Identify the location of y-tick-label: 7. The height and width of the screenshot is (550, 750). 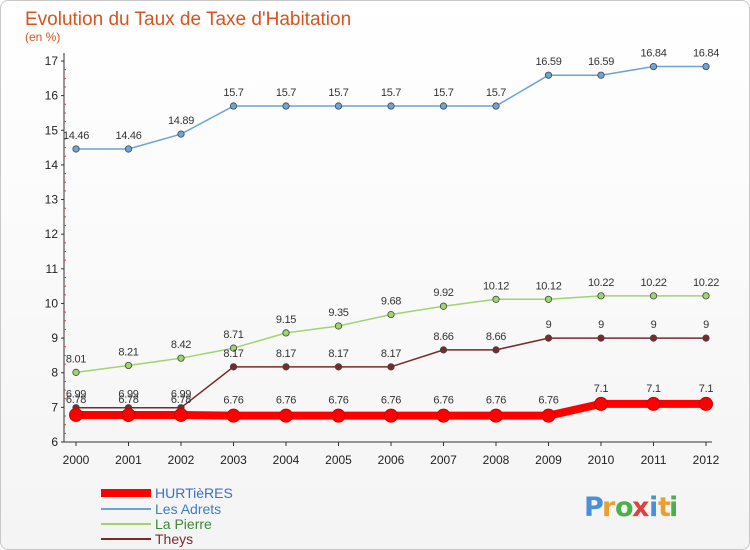
(54, 407).